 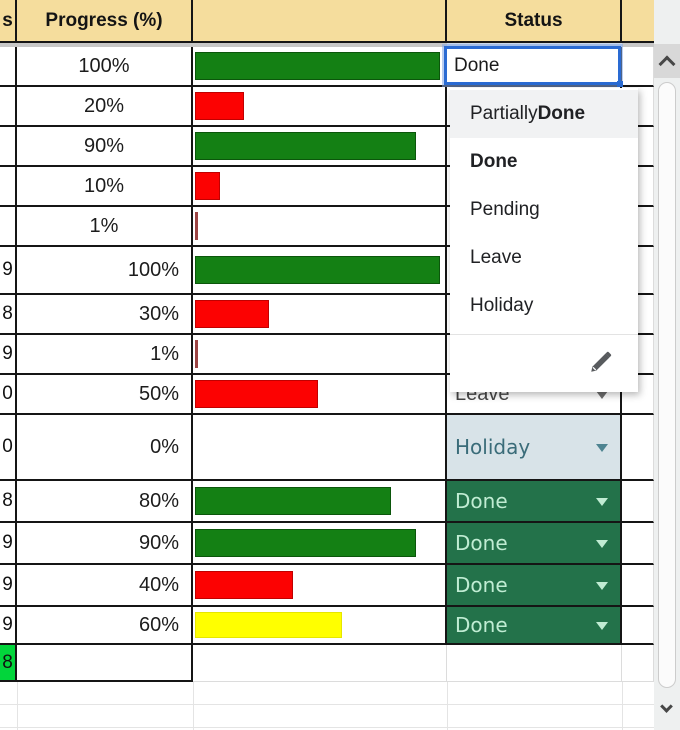 I want to click on progress-value: 60%, so click(x=158, y=624).